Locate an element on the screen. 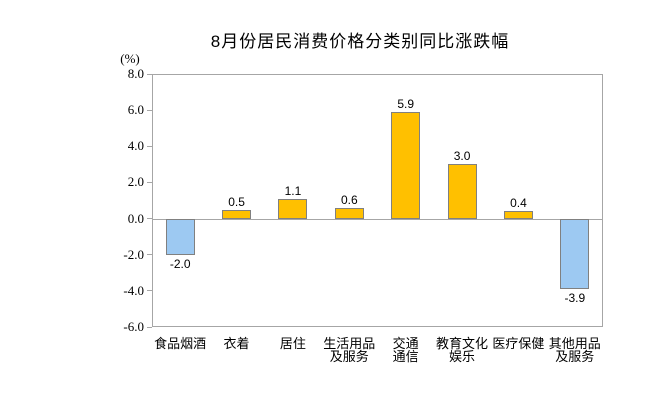 The image size is (669, 401). category-label-line: 食品烟酒 is located at coordinates (180, 343).